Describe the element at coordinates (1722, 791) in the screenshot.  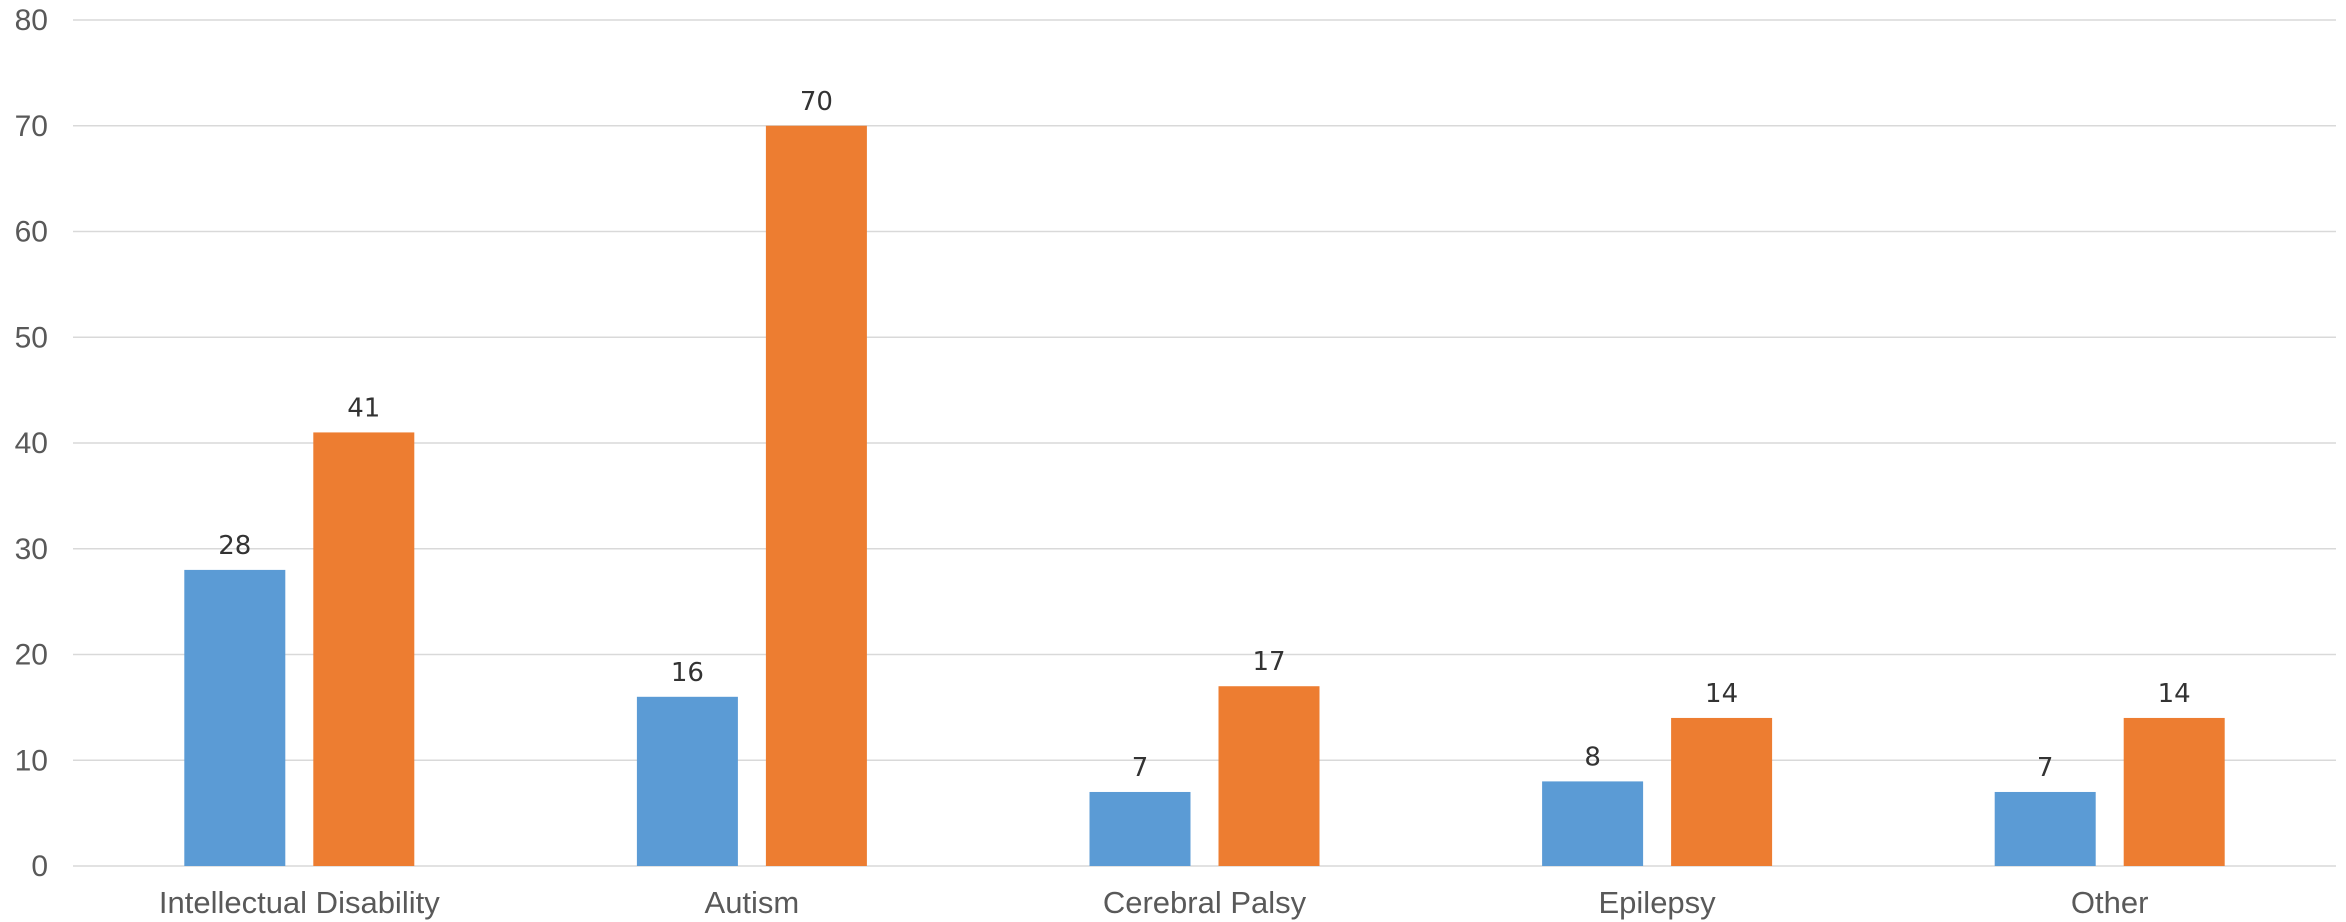
I see `bar-series2-epilepsy` at that location.